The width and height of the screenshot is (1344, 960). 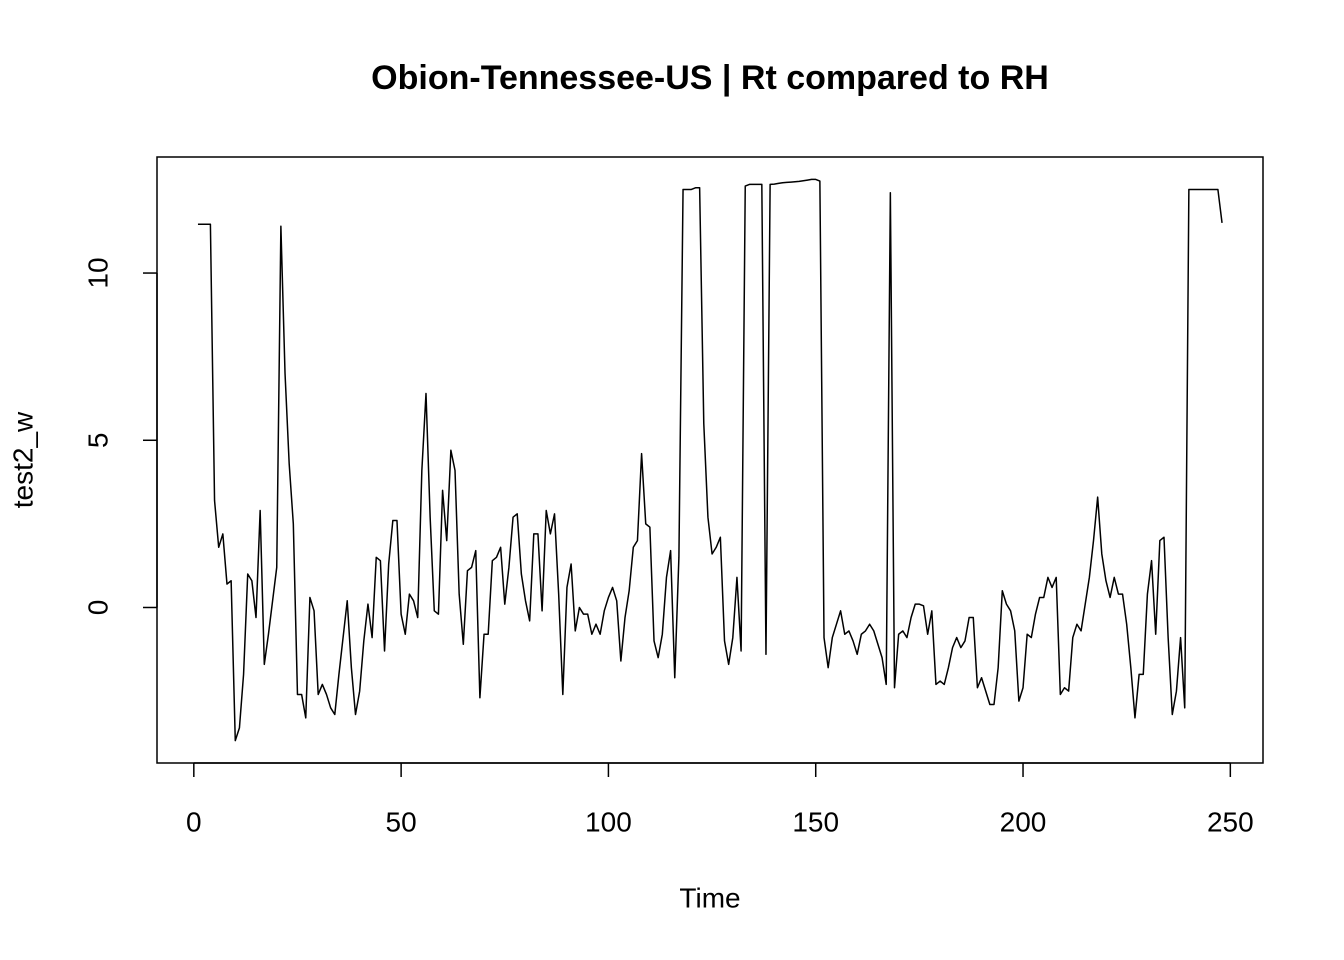 I want to click on y-tick-label: 5, so click(x=97, y=440).